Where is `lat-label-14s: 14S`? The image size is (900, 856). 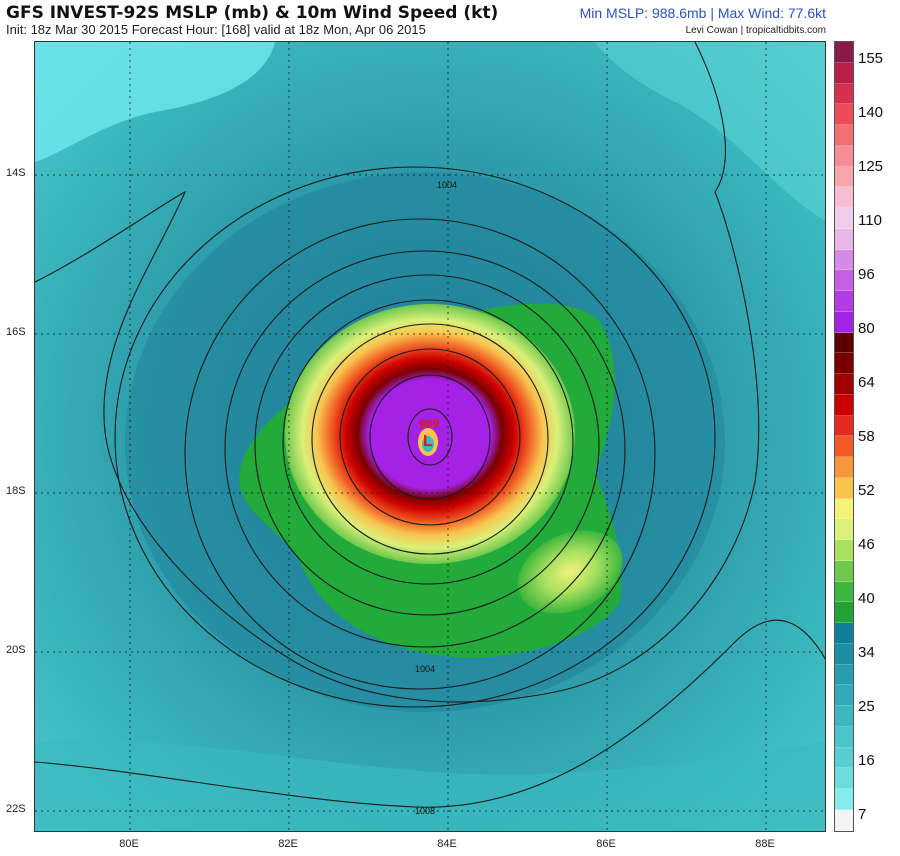
lat-label-14s: 14S is located at coordinates (16, 173).